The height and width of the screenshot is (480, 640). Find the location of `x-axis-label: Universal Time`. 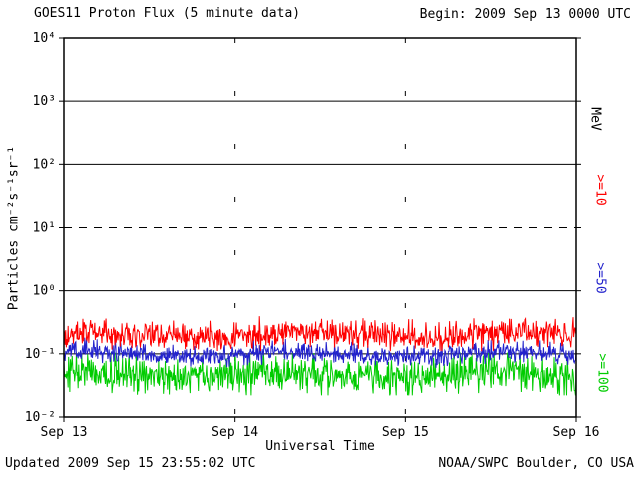

x-axis-label: Universal Time is located at coordinates (320, 446).